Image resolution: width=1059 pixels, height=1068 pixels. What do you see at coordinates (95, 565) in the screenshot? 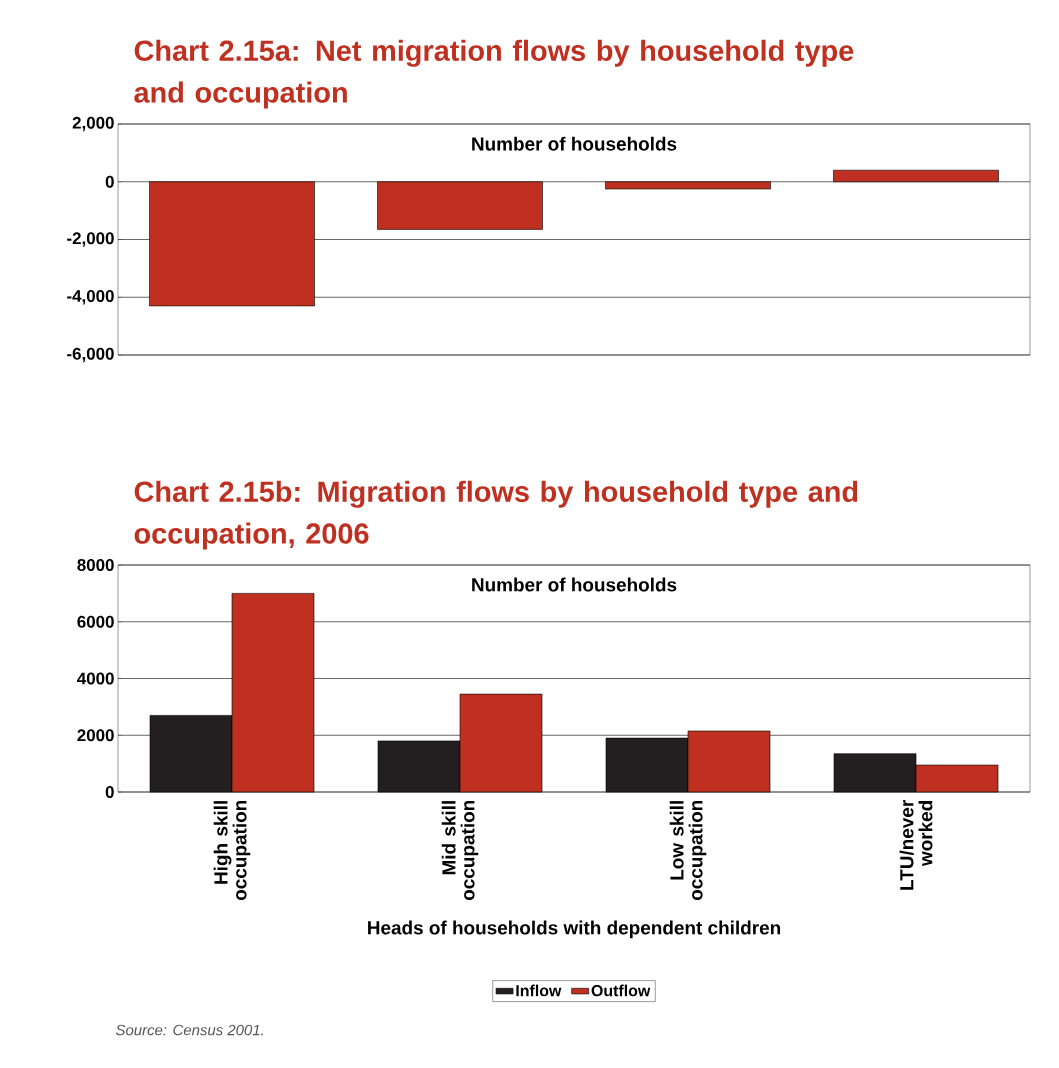
I see `y-tick-label: 8000` at bounding box center [95, 565].